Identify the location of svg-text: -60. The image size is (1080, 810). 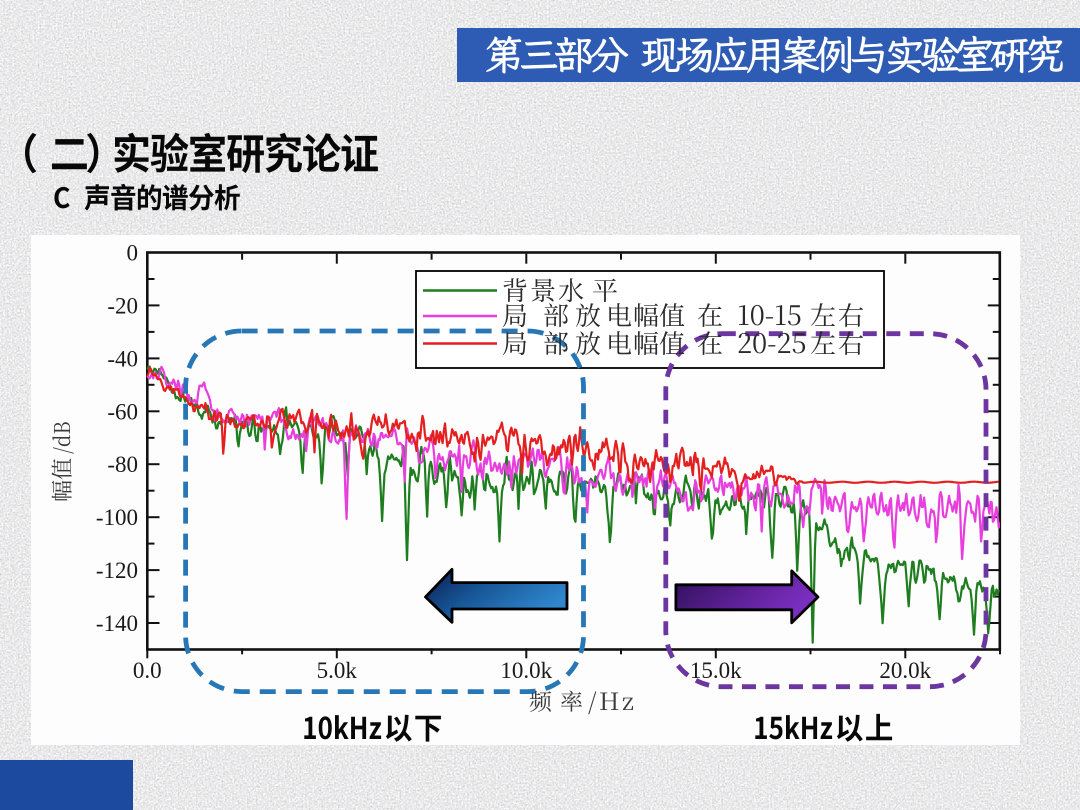
(122, 411).